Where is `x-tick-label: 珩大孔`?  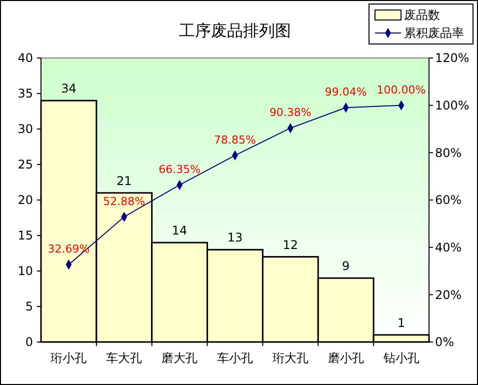 x-tick-label: 珩大孔 is located at coordinates (290, 358).